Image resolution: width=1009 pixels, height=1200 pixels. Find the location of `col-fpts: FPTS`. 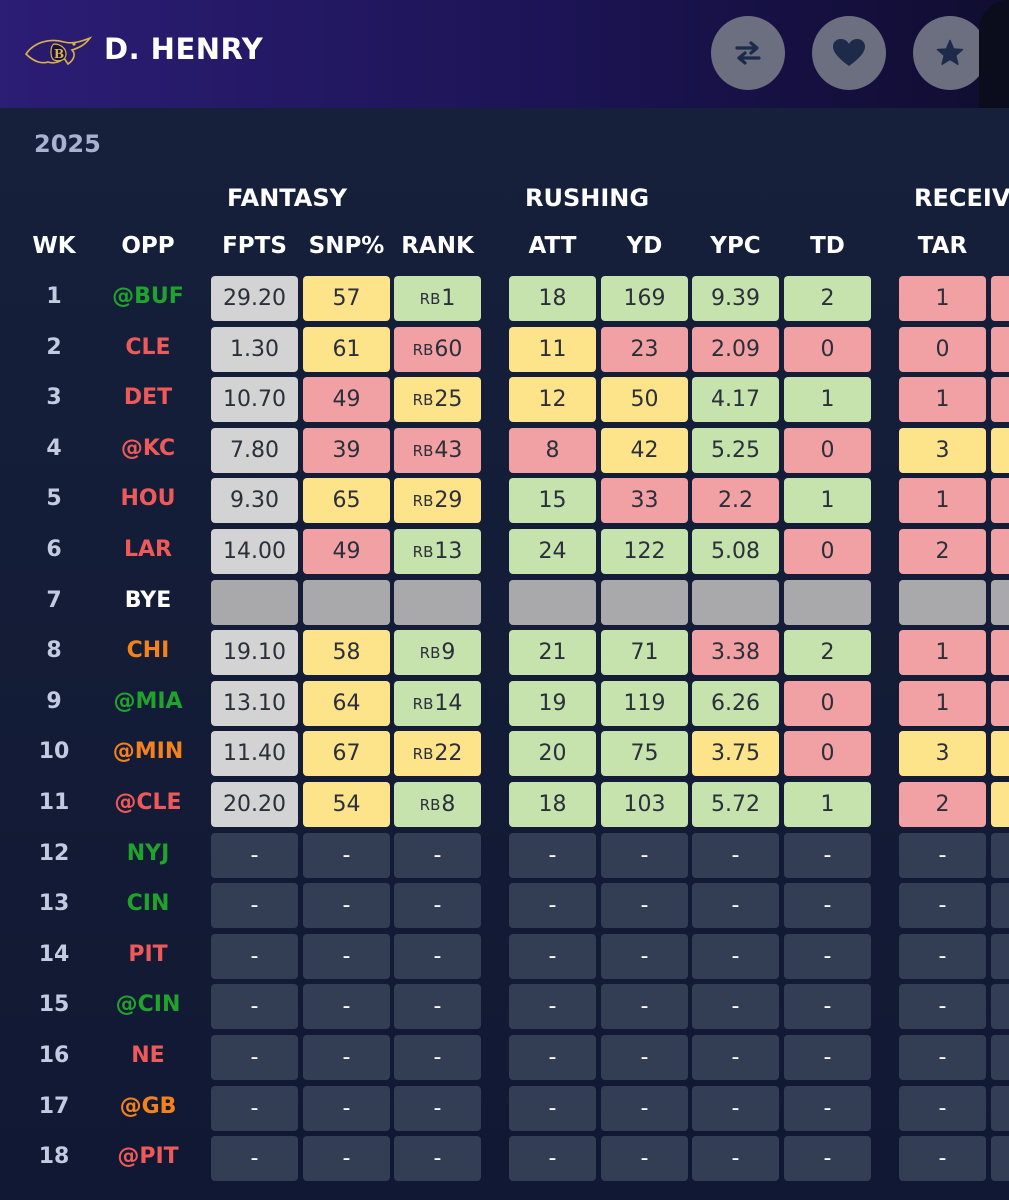

col-fpts: FPTS is located at coordinates (254, 246).